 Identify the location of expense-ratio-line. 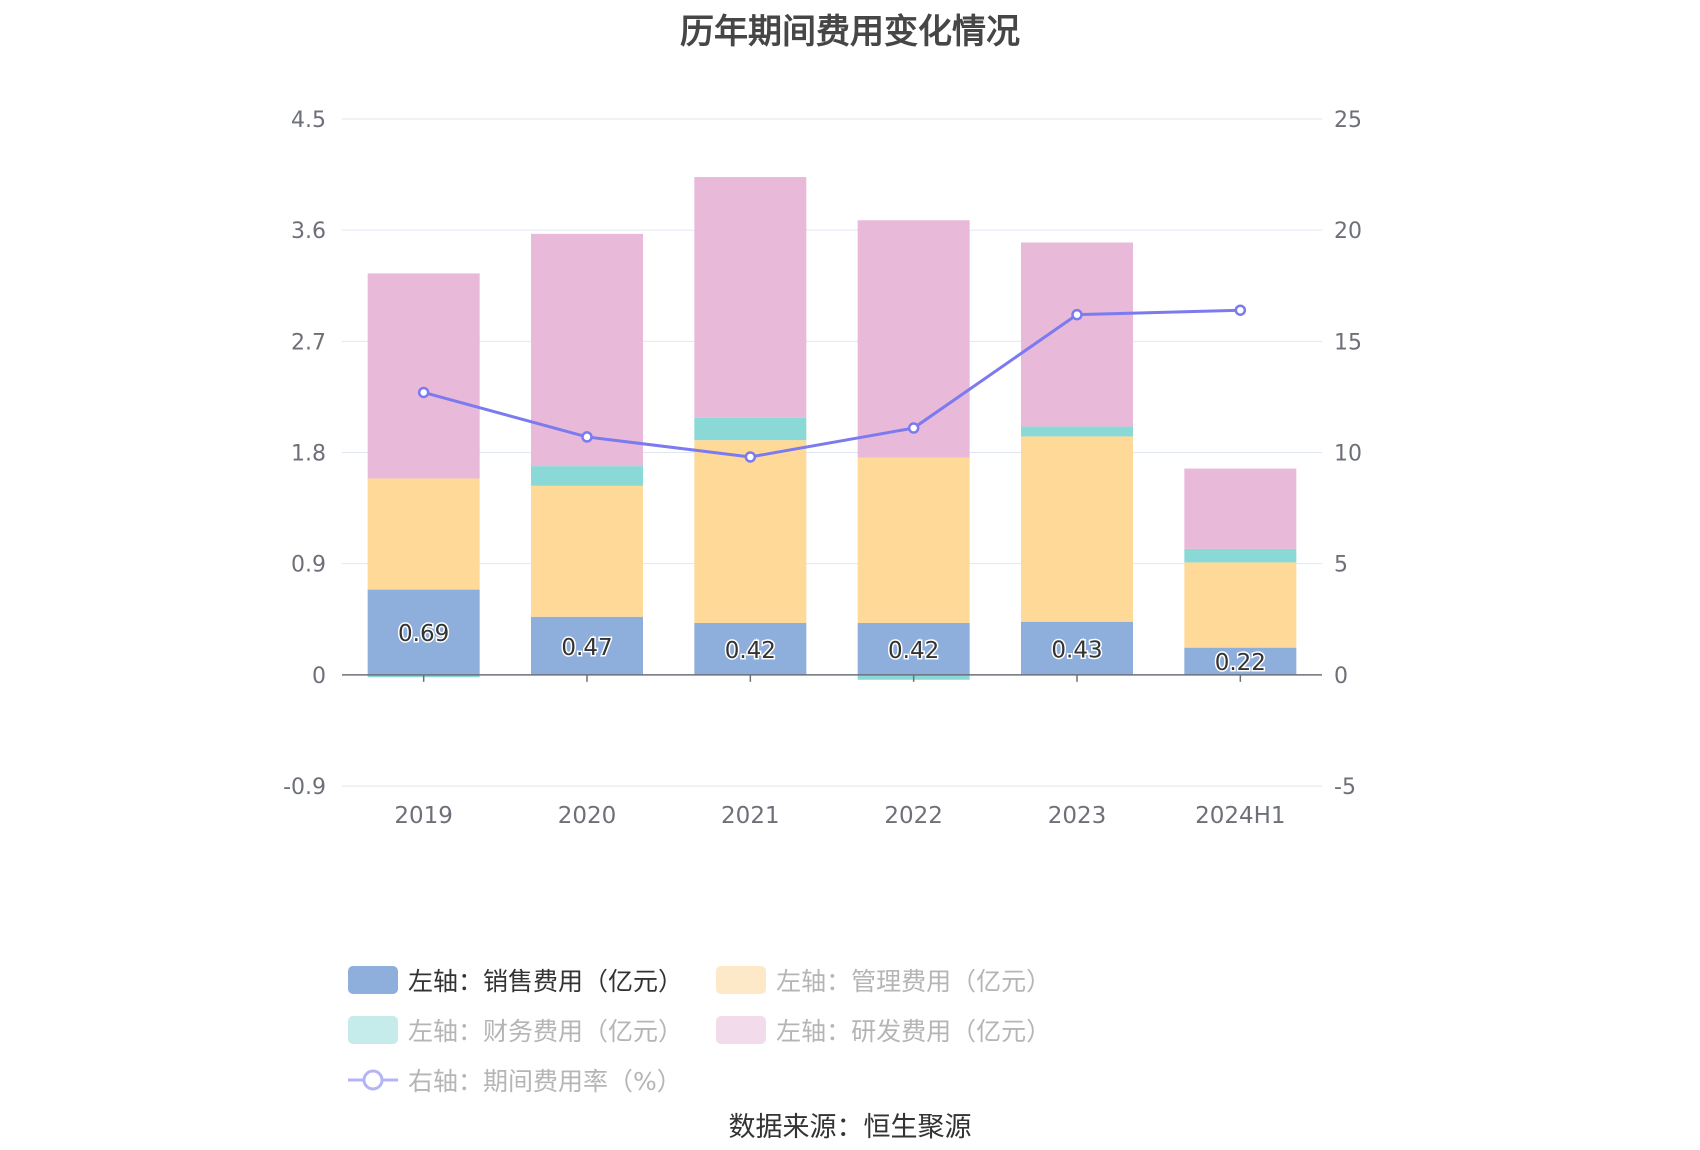
(832, 383).